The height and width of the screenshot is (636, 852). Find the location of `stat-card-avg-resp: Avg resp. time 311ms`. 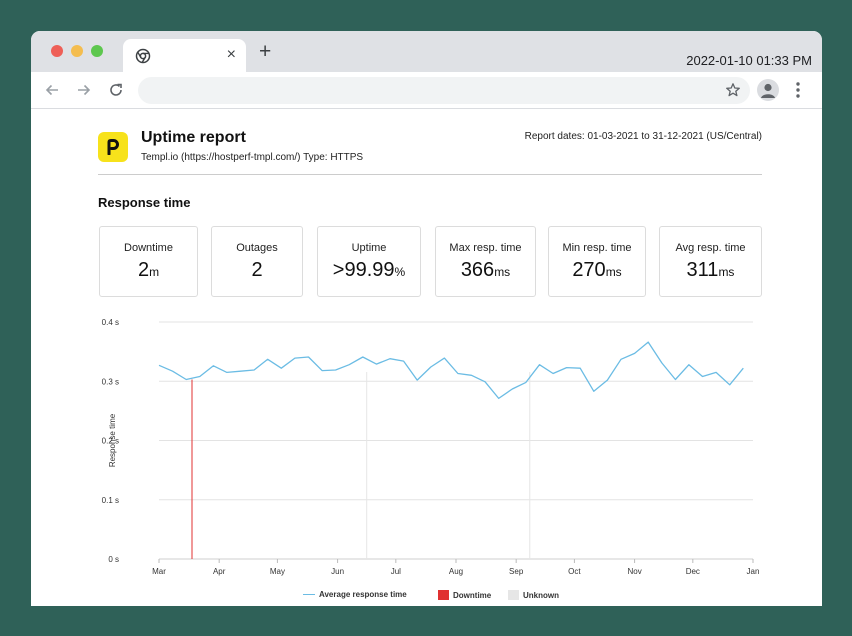

stat-card-avg-resp: Avg resp. time 311ms is located at coordinates (710, 261).